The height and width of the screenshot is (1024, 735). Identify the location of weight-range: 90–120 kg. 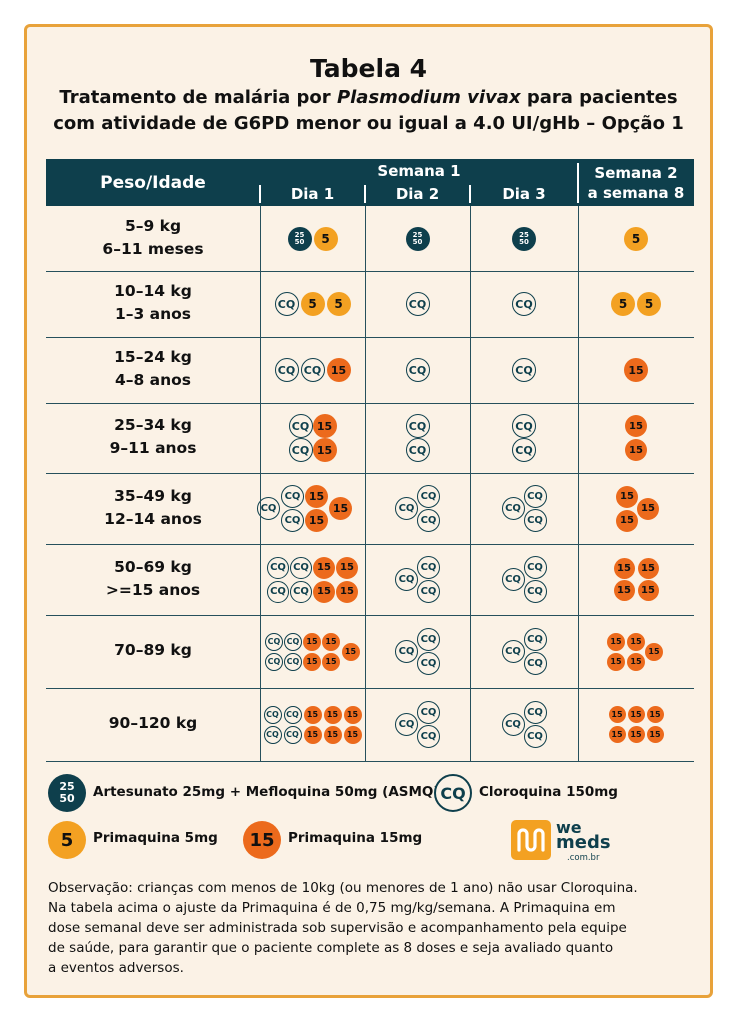
(153, 723).